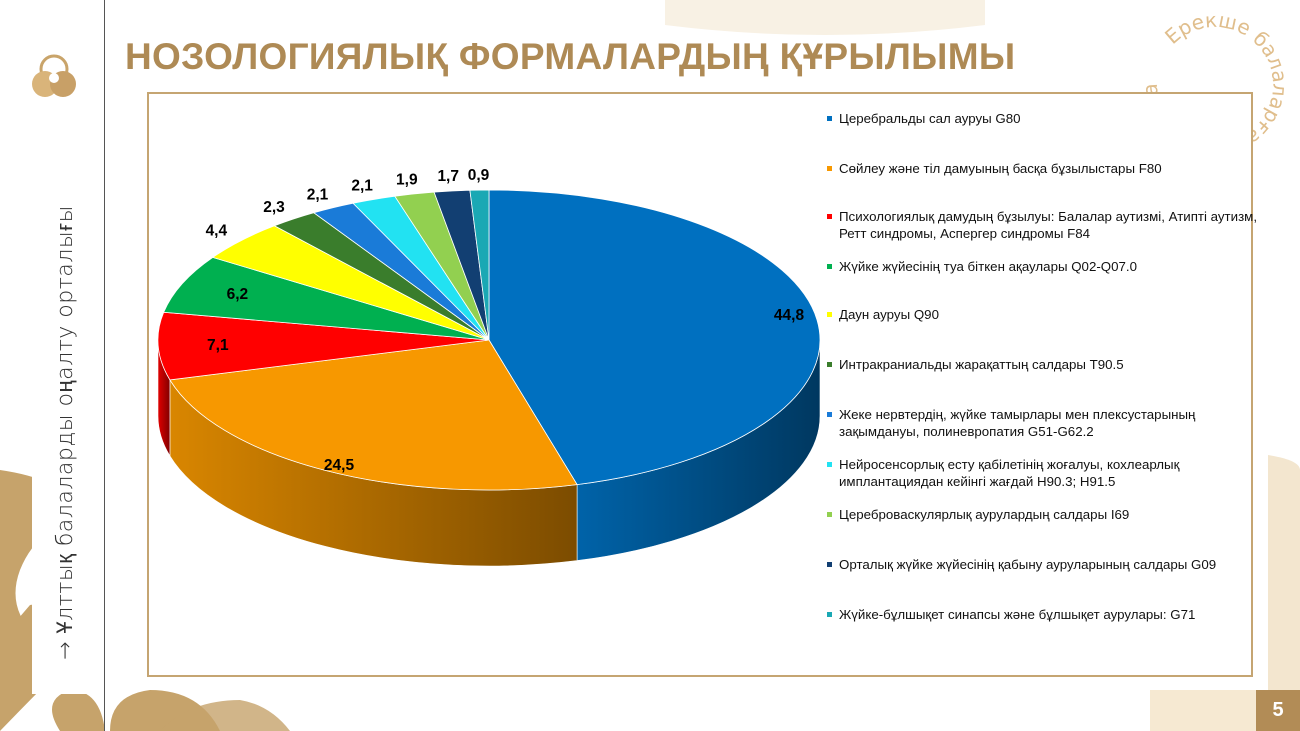  I want to click on organization-name: → Ұлттық балаларды оңалту орталығы, so click(65, 432).